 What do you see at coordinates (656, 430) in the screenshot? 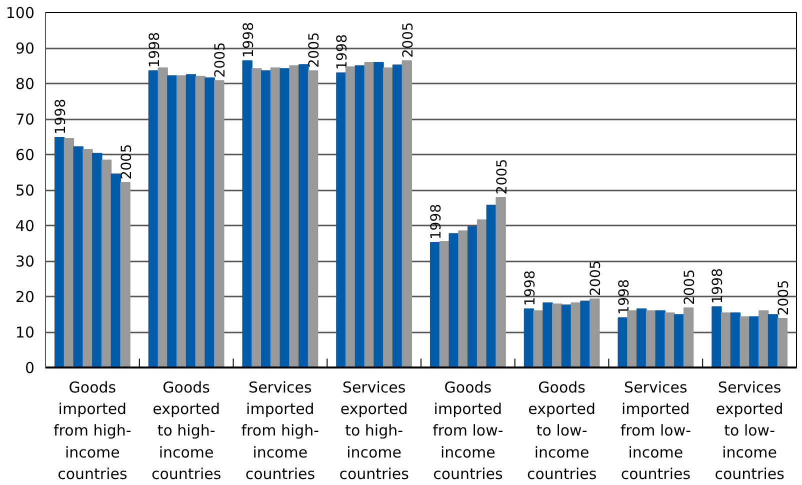
I see `x-tick-label: Services imported from low- income countries` at bounding box center [656, 430].